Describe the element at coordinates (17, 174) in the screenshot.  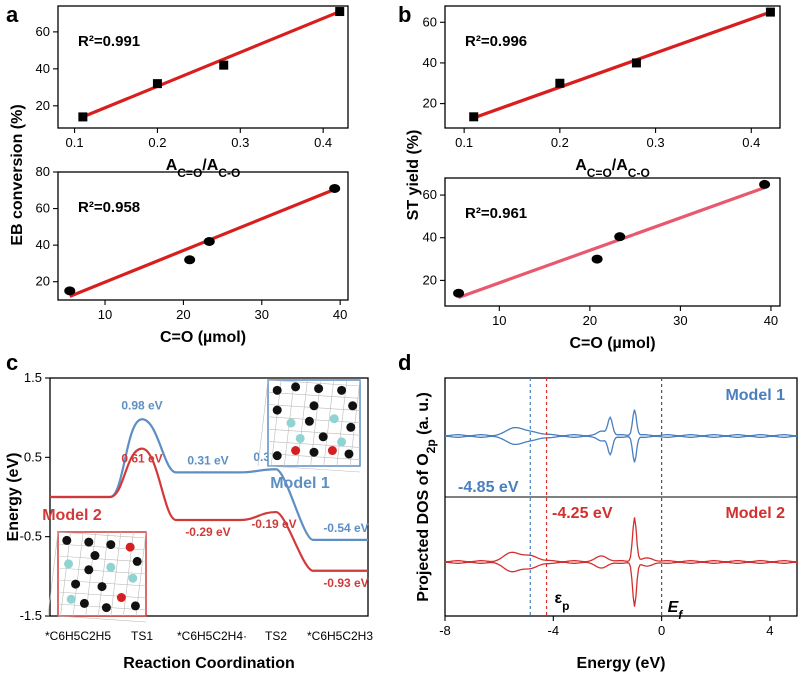
I see `ylabel-eb-conversion: EB conversion (%)` at that location.